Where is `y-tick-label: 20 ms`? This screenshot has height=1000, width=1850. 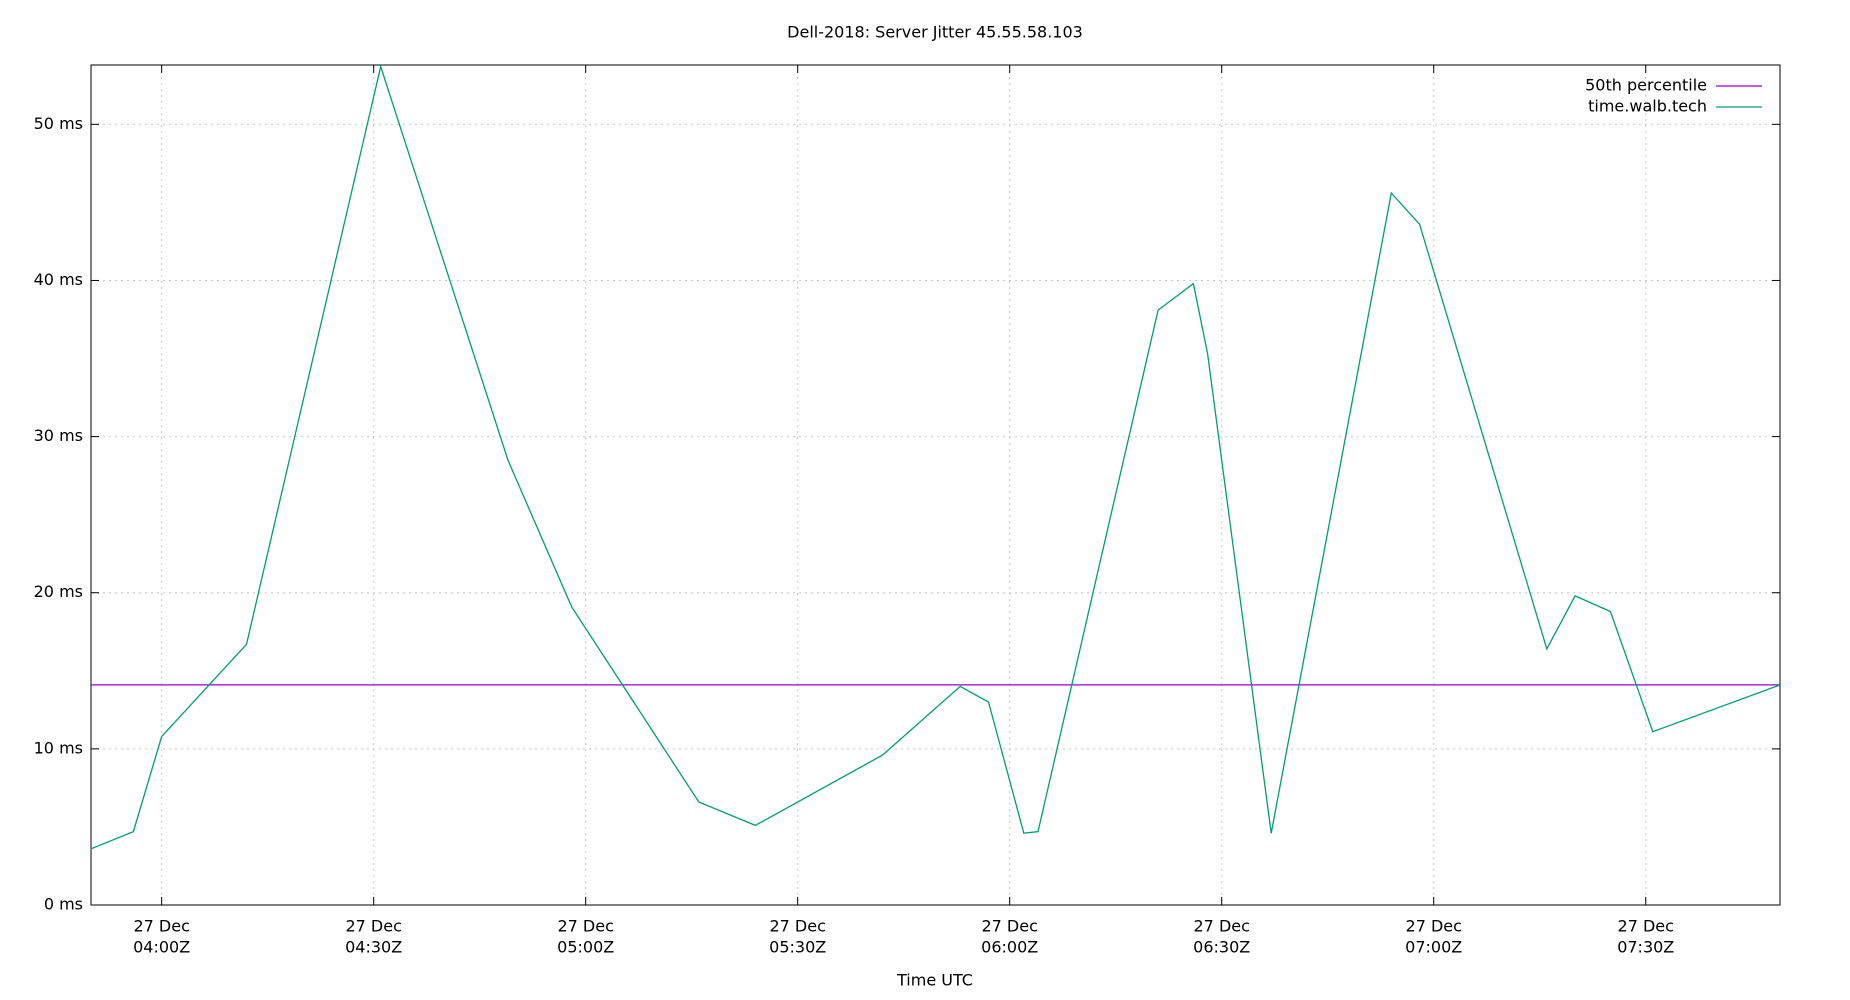 y-tick-label: 20 ms is located at coordinates (58, 591).